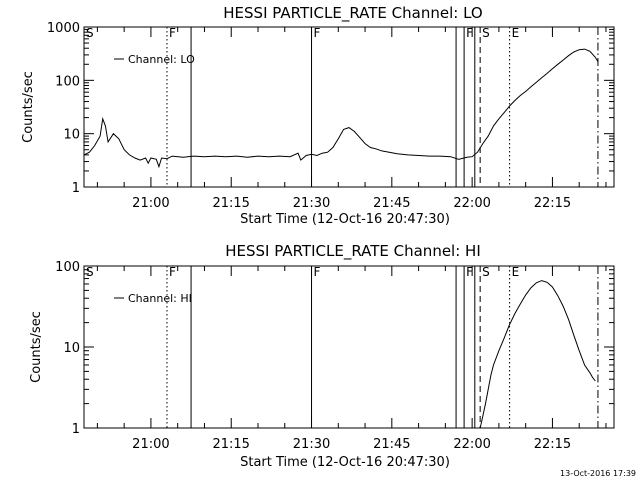 Image resolution: width=640 pixels, height=480 pixels. Describe the element at coordinates (63, 28) in the screenshot. I see `lo-y-tick-label: 1000` at that location.